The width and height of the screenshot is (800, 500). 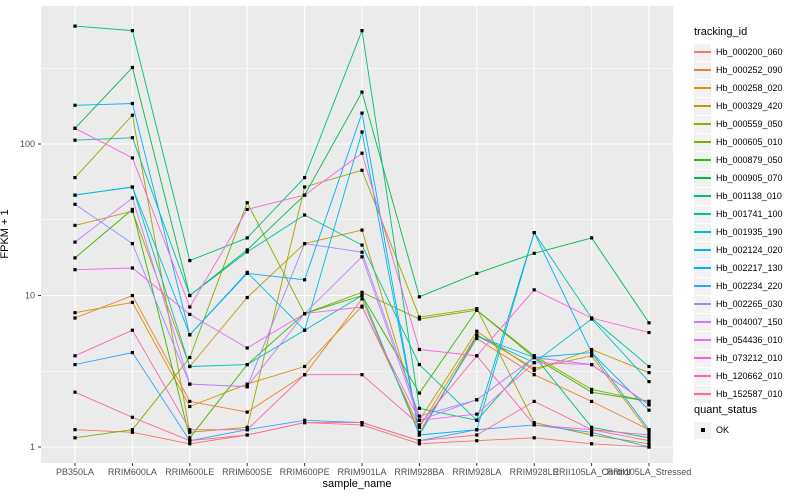 What do you see at coordinates (749, 394) in the screenshot?
I see `legend-item-label: Hb_152587_010` at bounding box center [749, 394].